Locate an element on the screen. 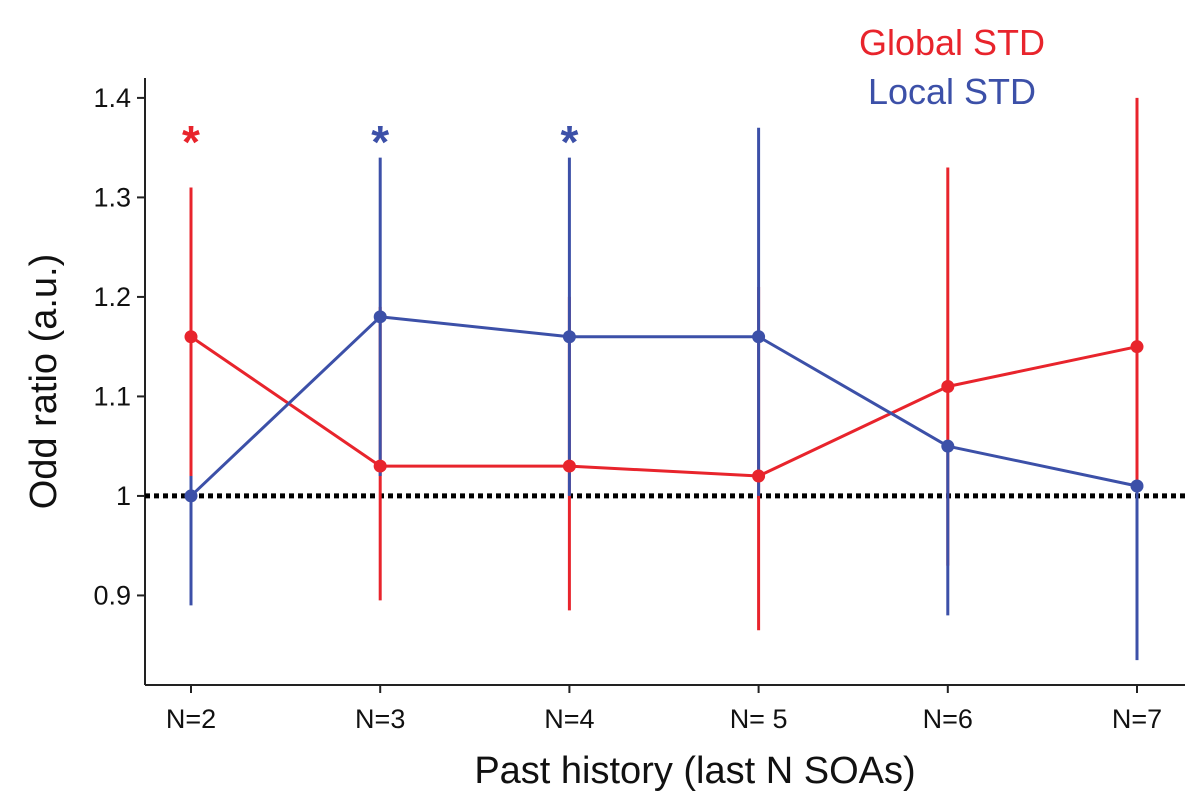 The width and height of the screenshot is (1200, 811). x-tick-label: N=7 is located at coordinates (1137, 719).